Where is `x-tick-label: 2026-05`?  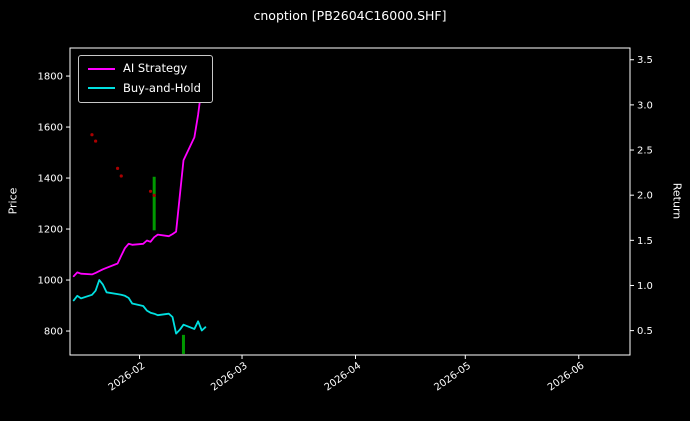
x-tick-label: 2026-05 is located at coordinates (452, 376).